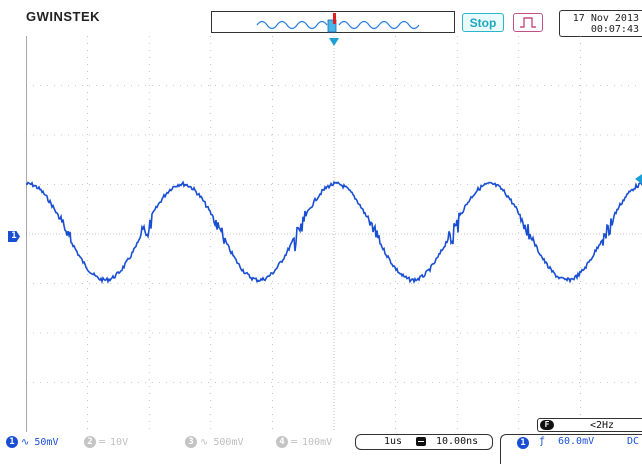  What do you see at coordinates (63, 16) in the screenshot?
I see `brand-logo: GWINSTEK` at bounding box center [63, 16].